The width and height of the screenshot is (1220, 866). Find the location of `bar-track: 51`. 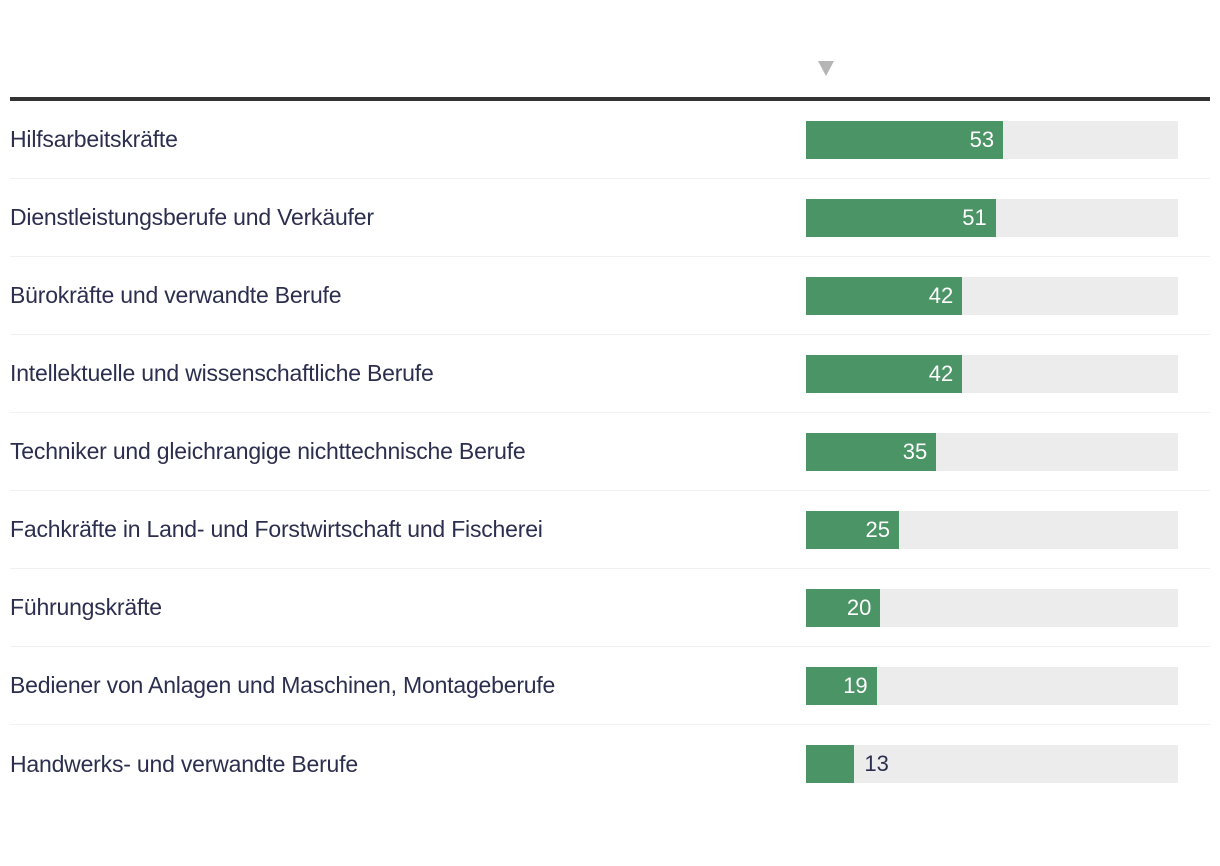

bar-track: 51 is located at coordinates (992, 217).